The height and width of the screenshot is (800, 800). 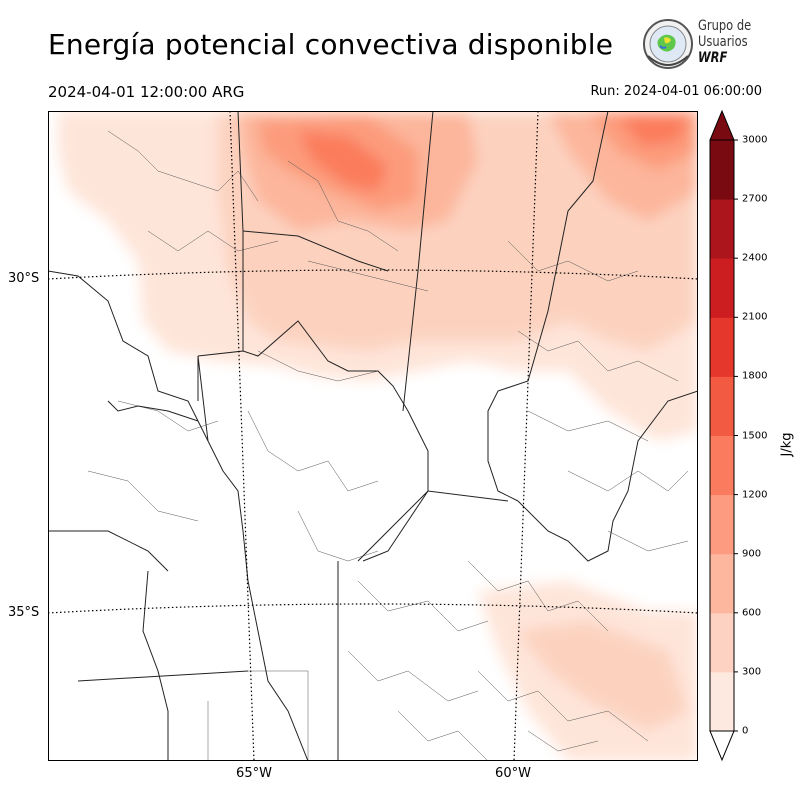 I want to click on run-time: Run: 2024-04-01 06:00:00, so click(x=676, y=91).